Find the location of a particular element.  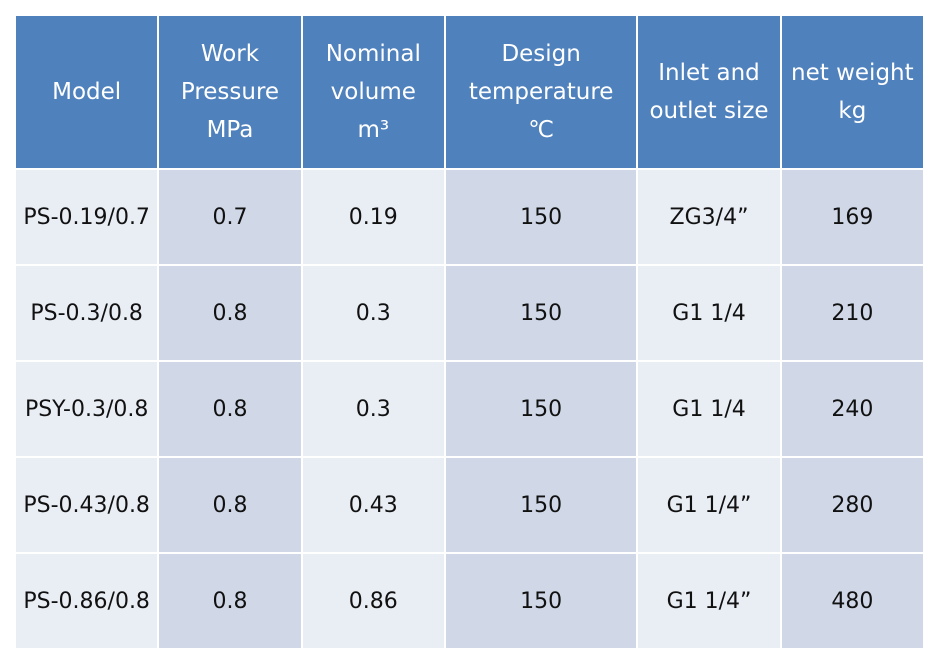

header-design-temperature: Design temperature ℃ is located at coordinates (541, 92).